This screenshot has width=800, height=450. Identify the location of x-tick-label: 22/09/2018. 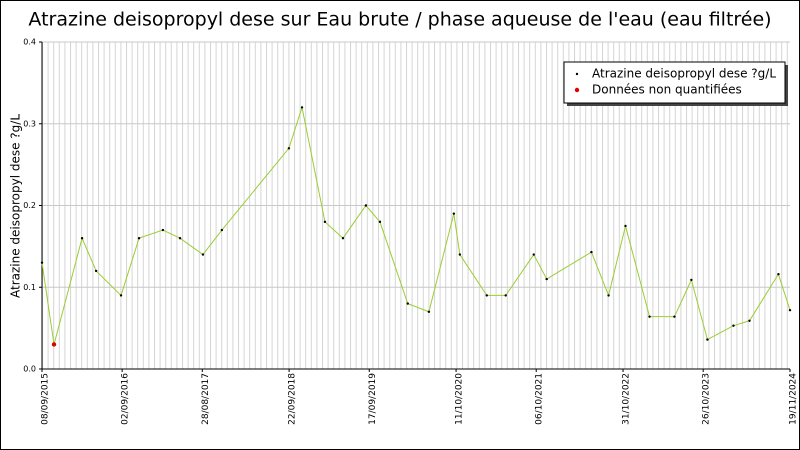
(293, 399).